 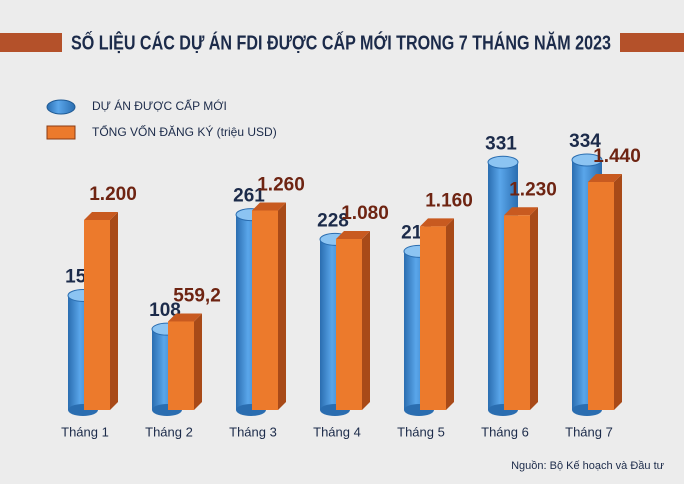 What do you see at coordinates (85, 431) in the screenshot?
I see `x-tick-label: Tháng 1` at bounding box center [85, 431].